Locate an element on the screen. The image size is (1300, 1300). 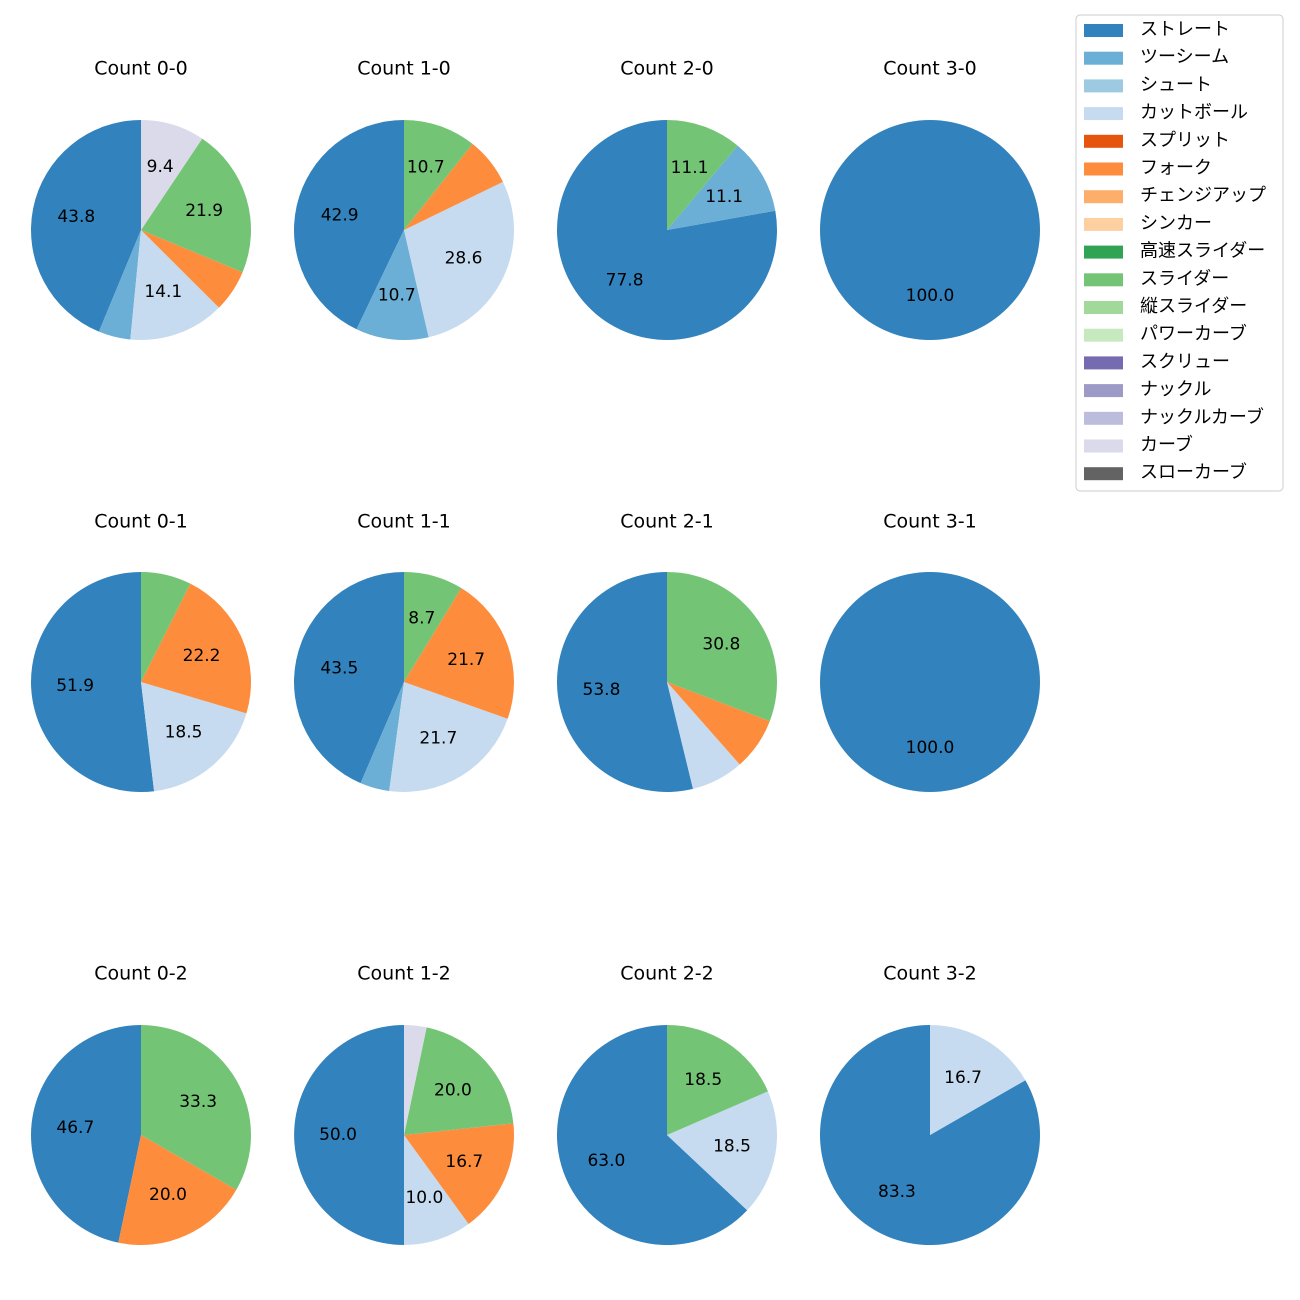
pie-count-1-1: Count 1-1 43.5 21.7 21.7 8.7 is located at coordinates (404, 652).